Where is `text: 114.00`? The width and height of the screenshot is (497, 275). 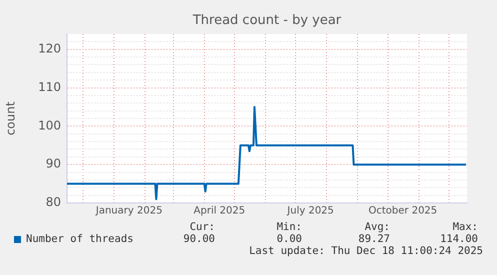
text: 114.00 is located at coordinates (459, 239).